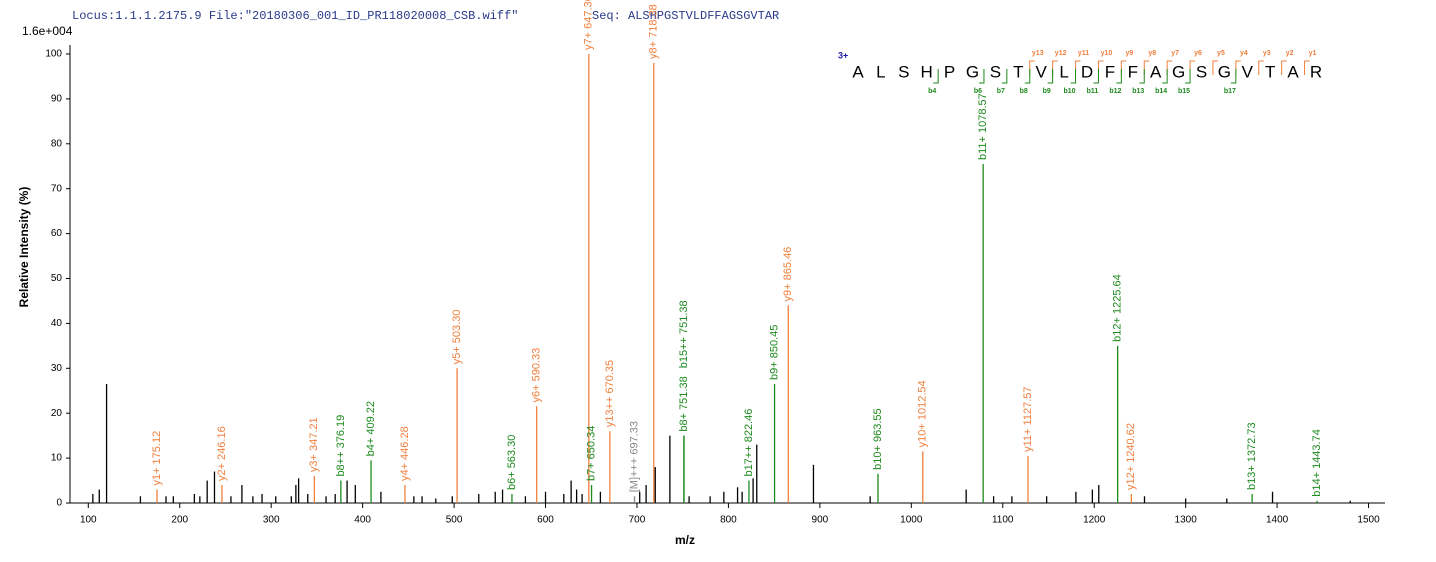  I want to click on residue: D, so click(1087, 71).